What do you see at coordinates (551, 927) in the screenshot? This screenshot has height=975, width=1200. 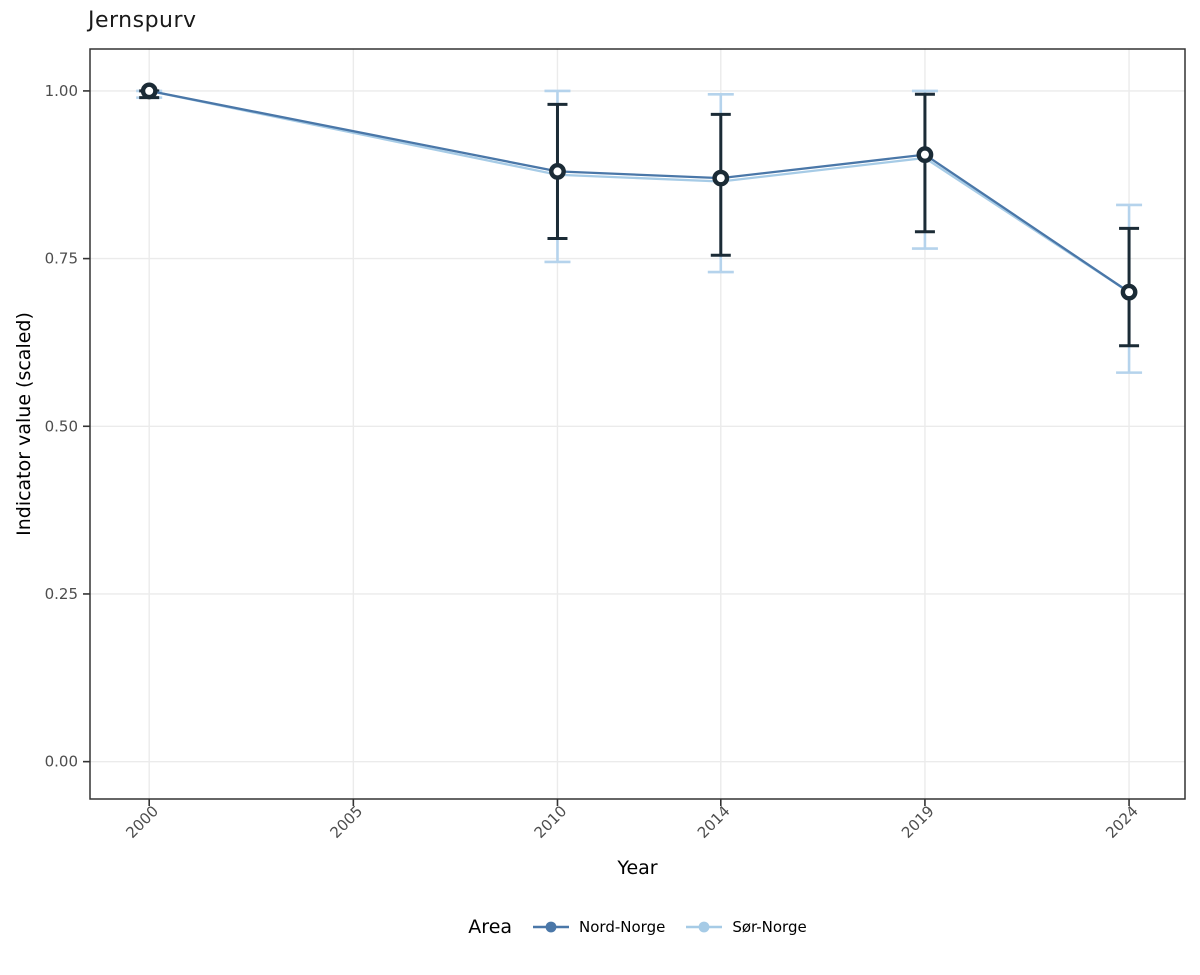 I see `nord-norge-legend-key-icon` at bounding box center [551, 927].